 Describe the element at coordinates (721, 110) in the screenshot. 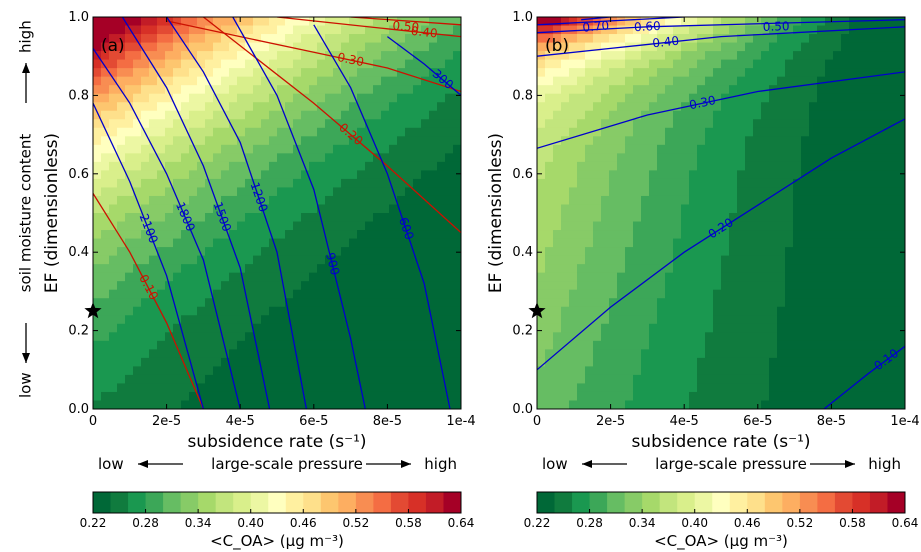

I see `blue-contour` at that location.